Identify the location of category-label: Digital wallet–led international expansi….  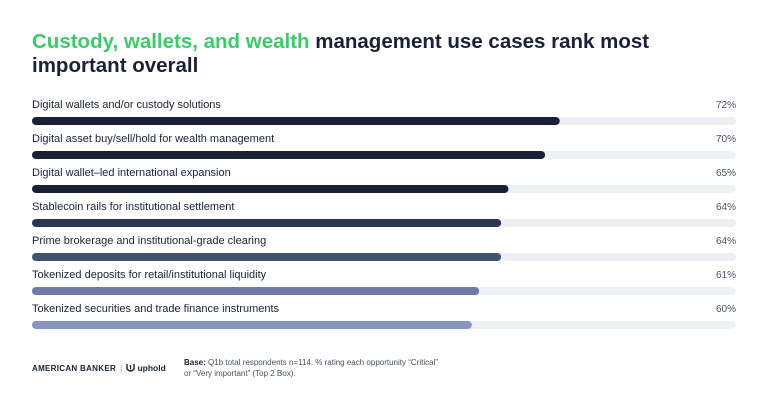
(131, 173).